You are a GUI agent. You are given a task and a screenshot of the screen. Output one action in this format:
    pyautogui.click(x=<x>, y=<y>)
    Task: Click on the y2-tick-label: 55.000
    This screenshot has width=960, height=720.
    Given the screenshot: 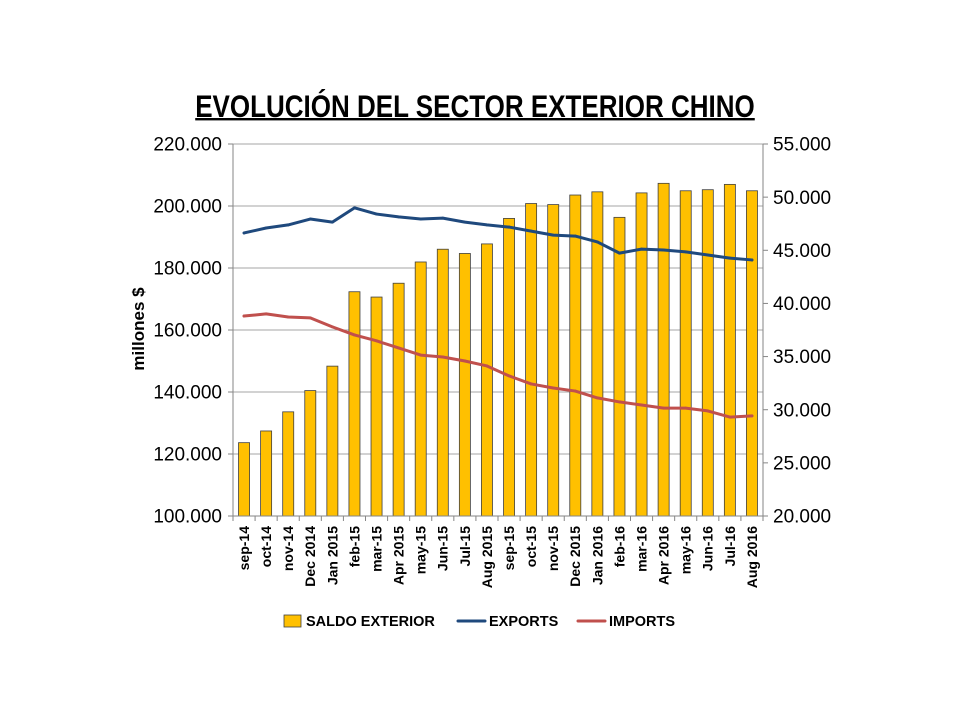 What is the action you would take?
    pyautogui.click(x=802, y=145)
    